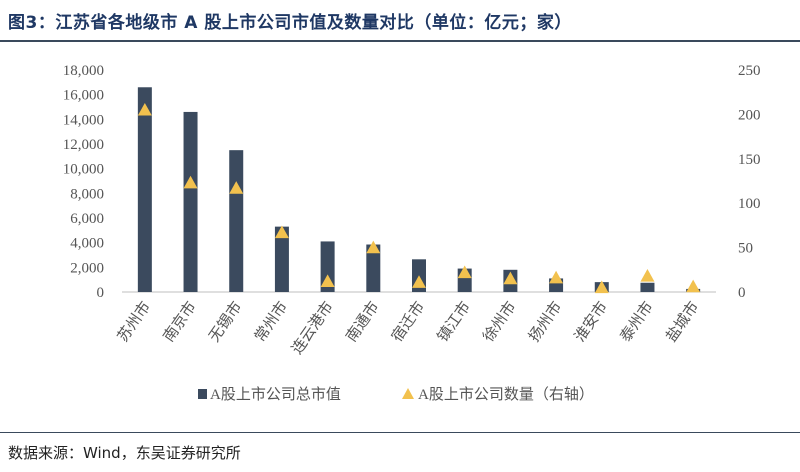 Image resolution: width=800 pixels, height=472 pixels. I want to click on title-bar: 图3：江苏省各地级市 A 股上市公司市值及数量对比（单位：亿元；家）, so click(400, 21).